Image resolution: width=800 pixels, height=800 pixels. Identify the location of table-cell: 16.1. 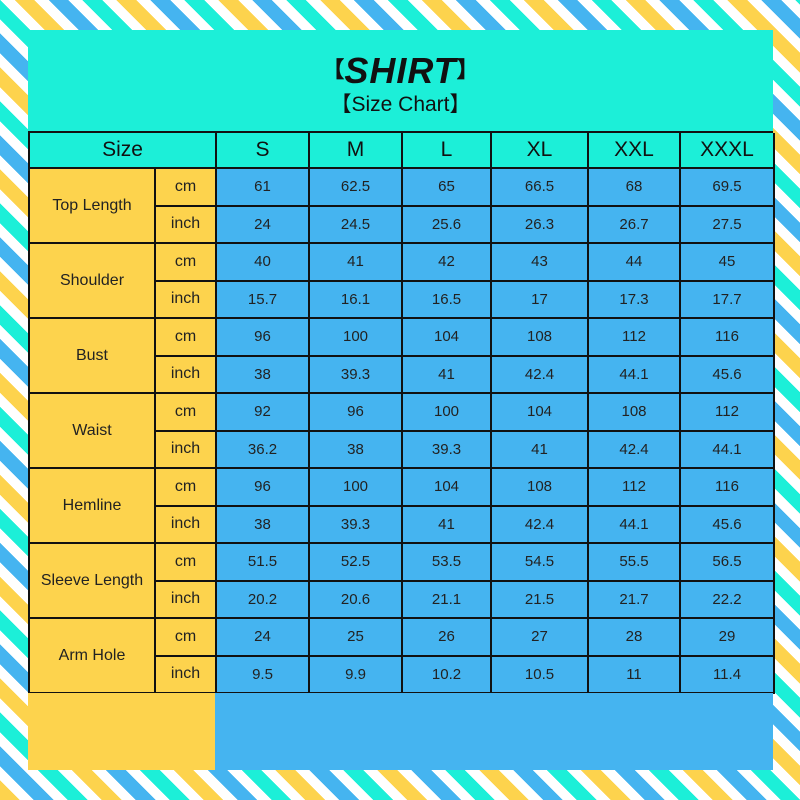
(356, 300).